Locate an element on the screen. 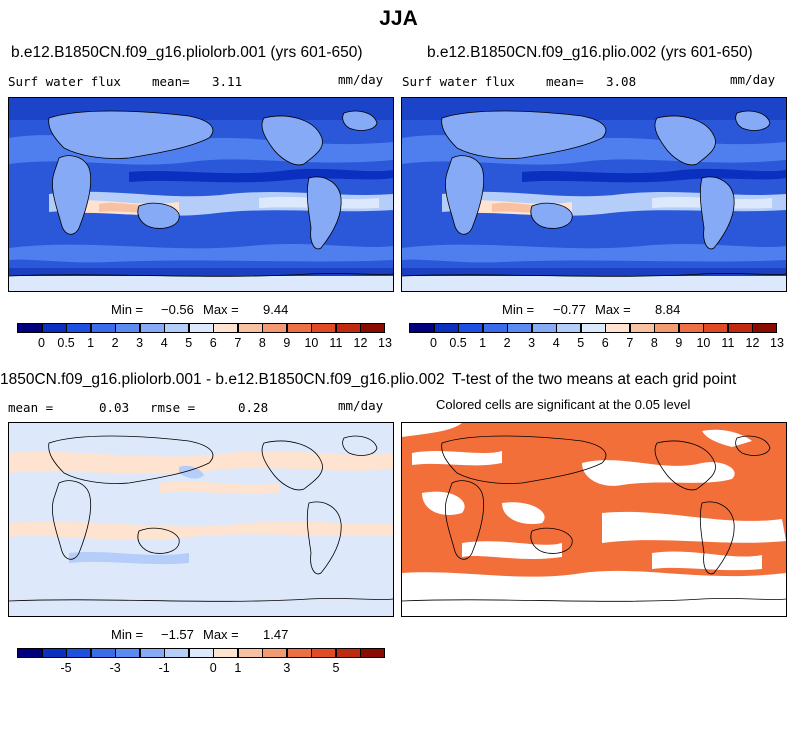 The image size is (797, 733). panel4-map is located at coordinates (594, 519).